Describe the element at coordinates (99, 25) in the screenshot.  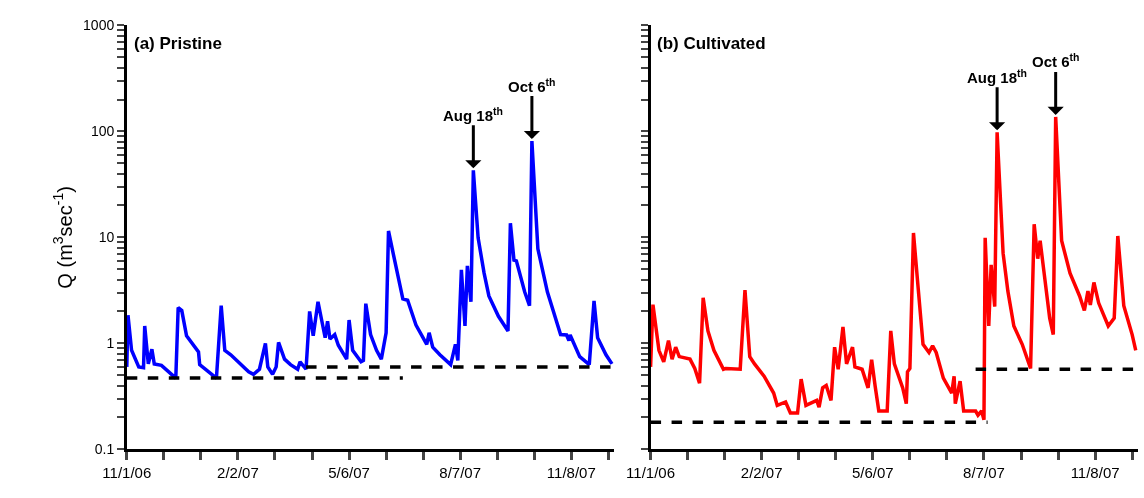
I see `y-tick-label: 1000` at that location.